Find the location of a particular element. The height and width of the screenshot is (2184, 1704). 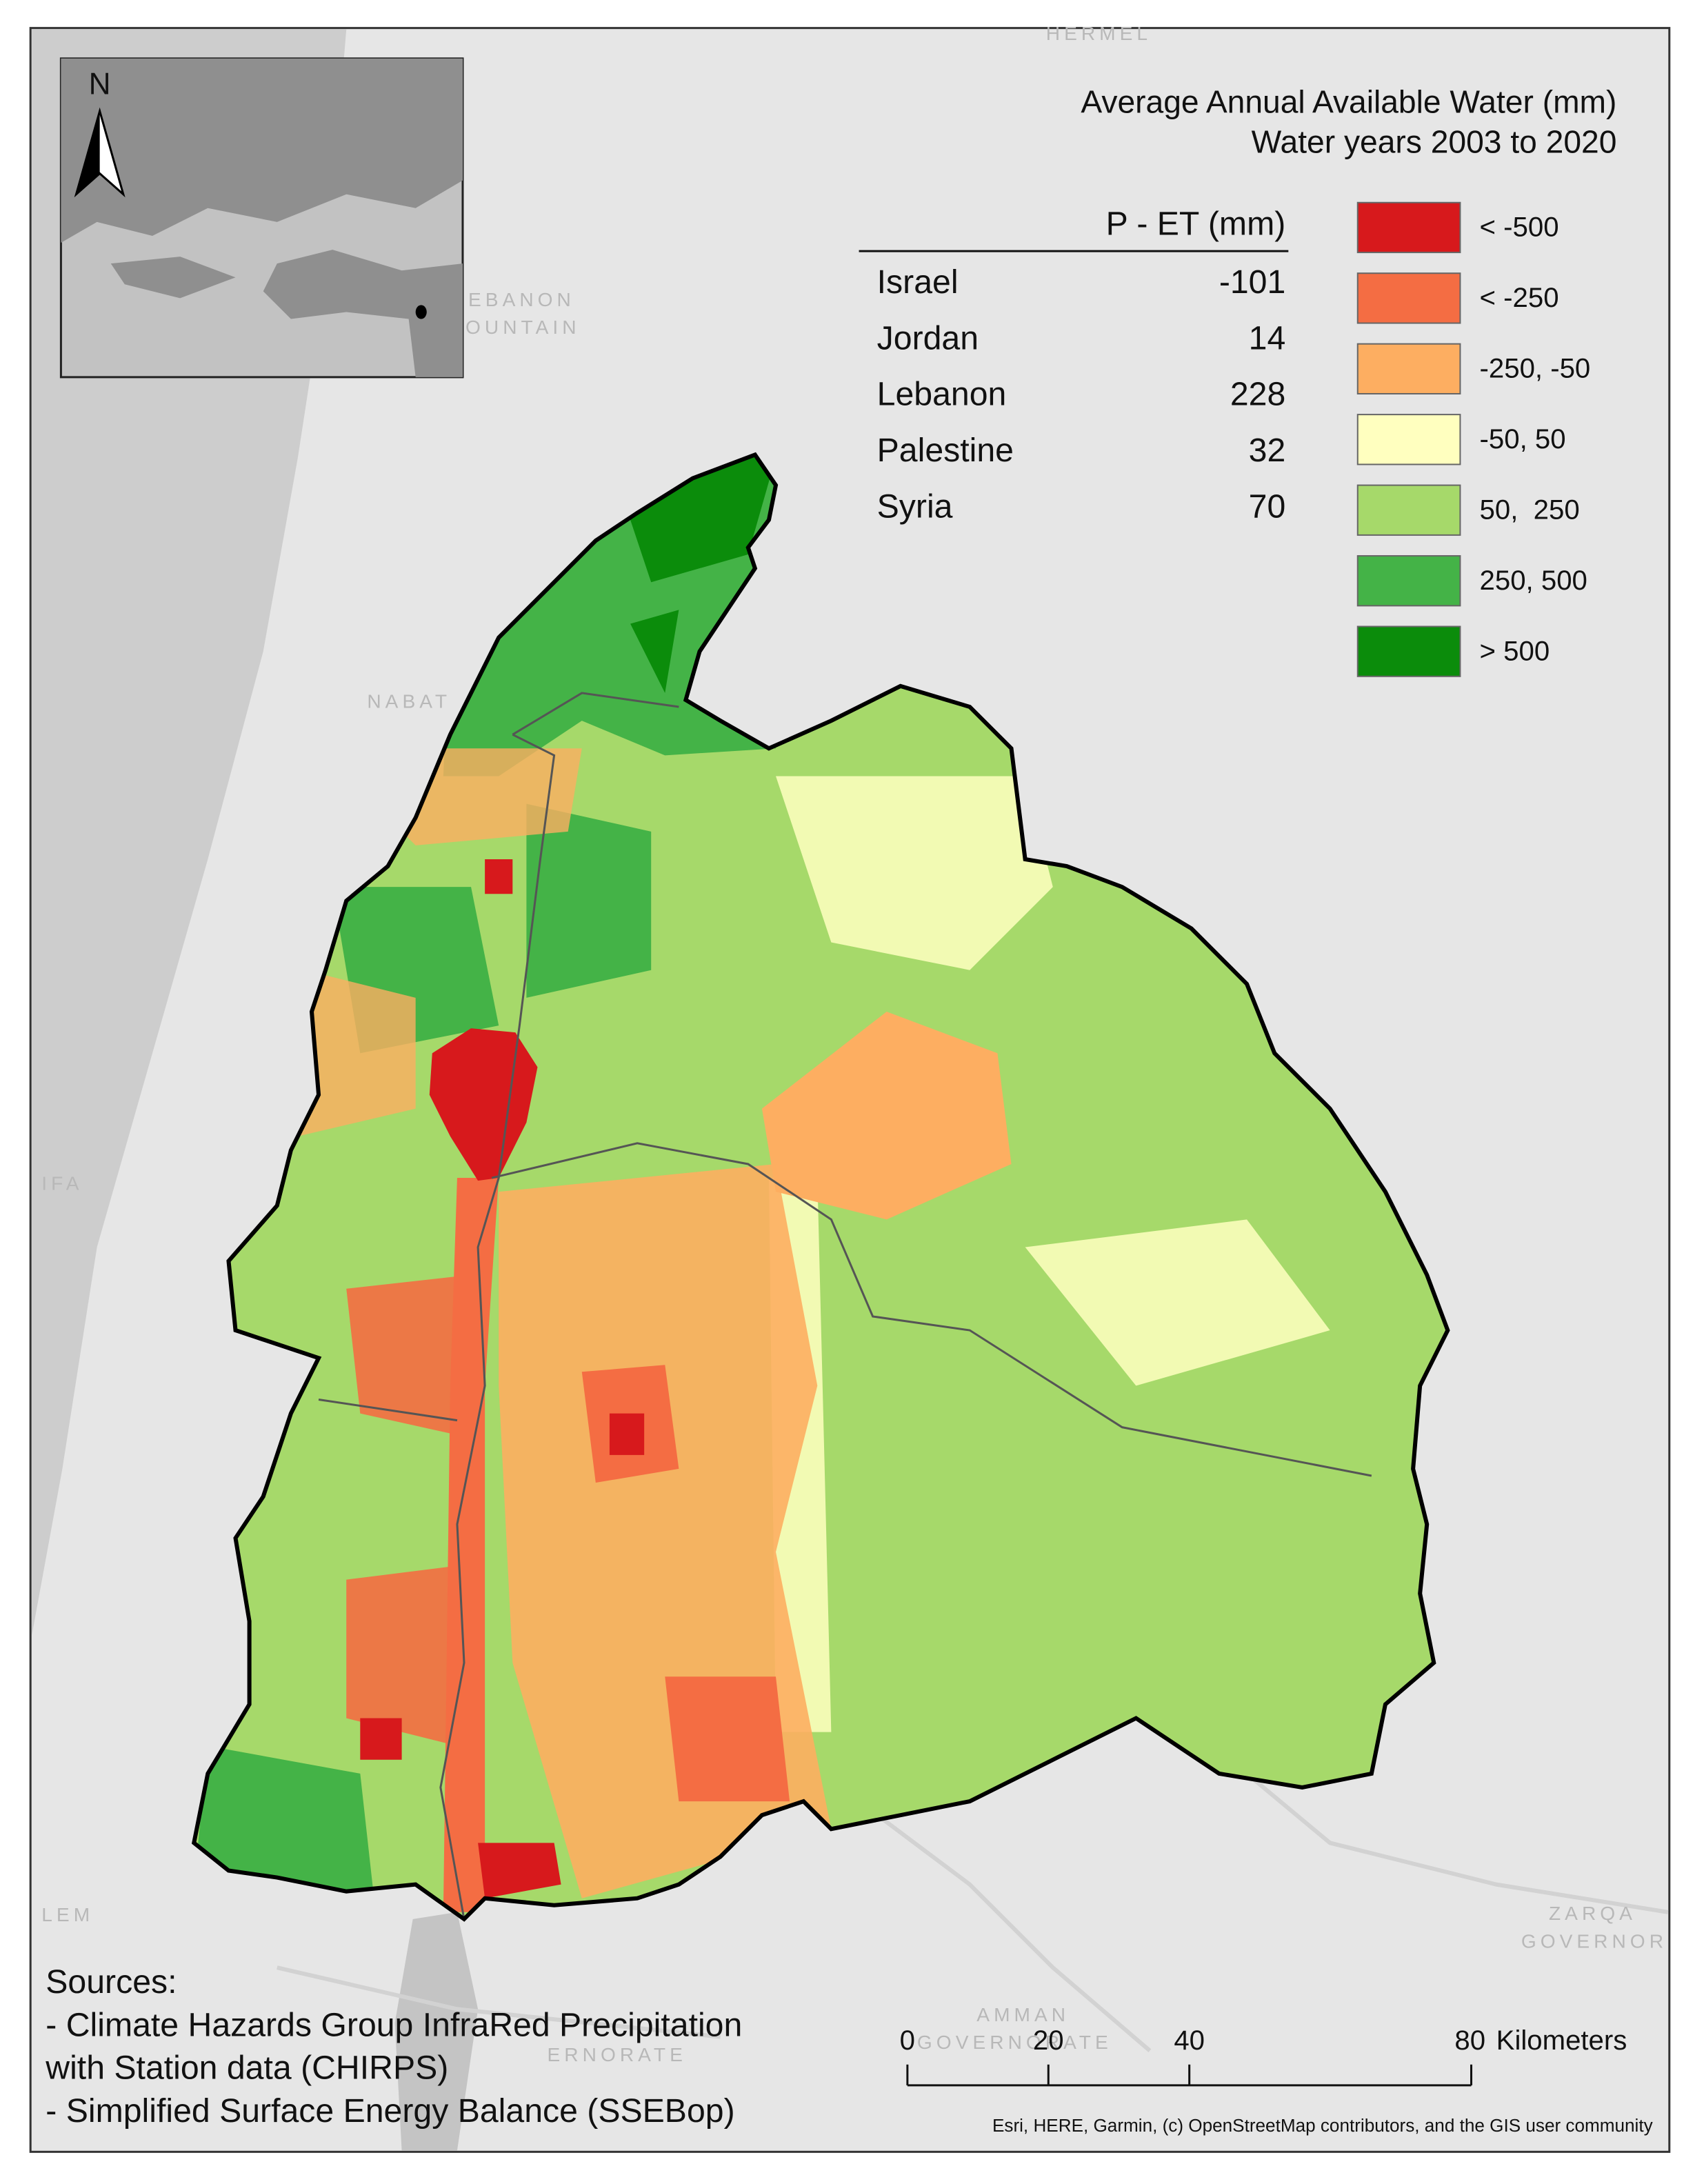

place-label: ZARQA is located at coordinates (1593, 1913).